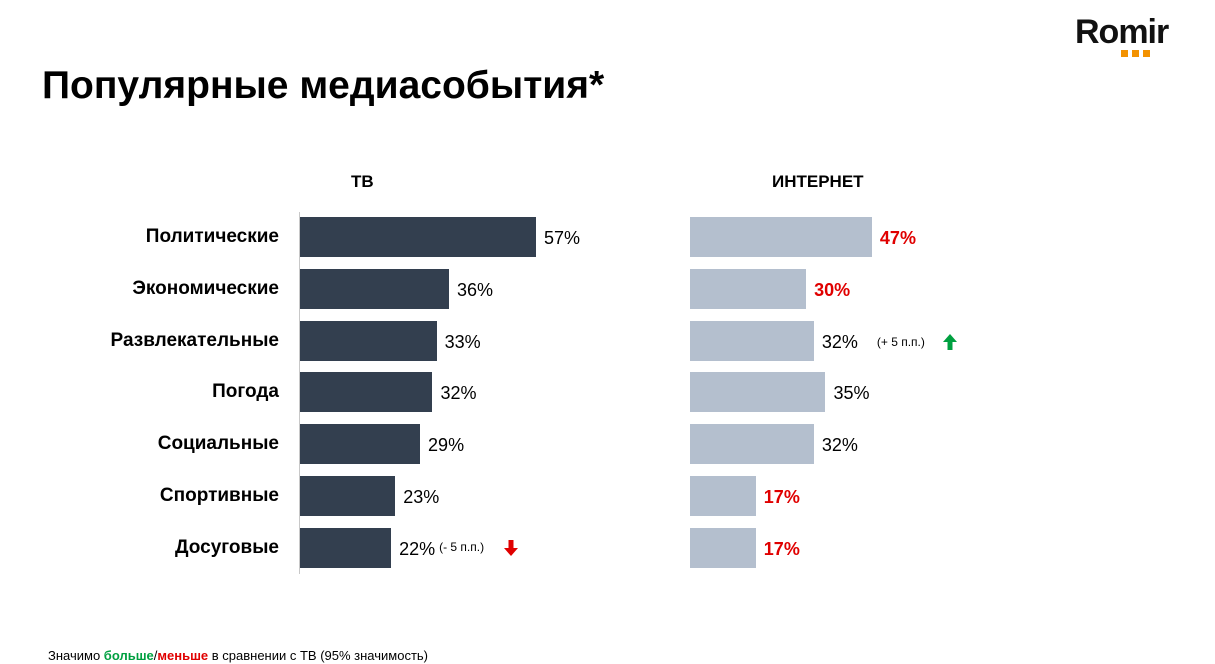 The image size is (1215, 664). I want to click on footnote-higher: больше, so click(128, 655).